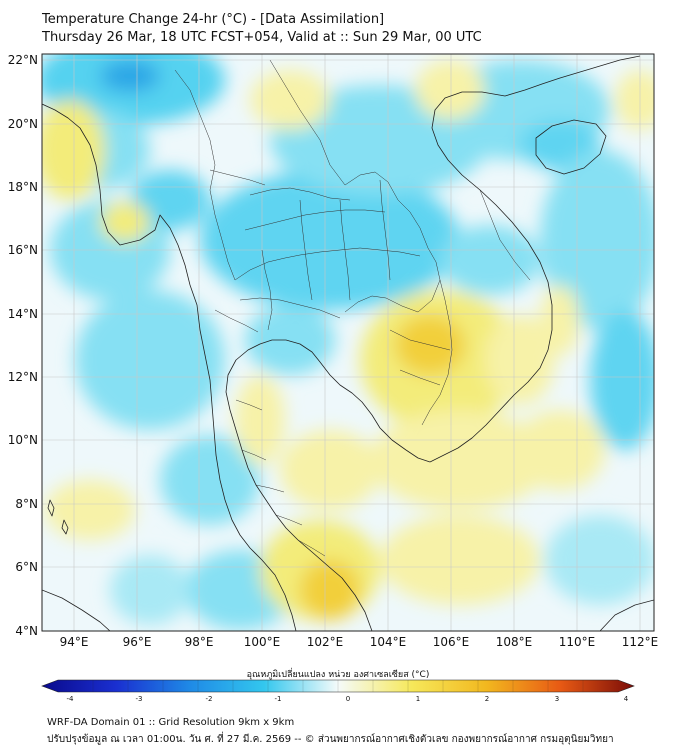 This screenshot has height=756, width=676. I want to click on lon-label: 96°E, so click(137, 642).